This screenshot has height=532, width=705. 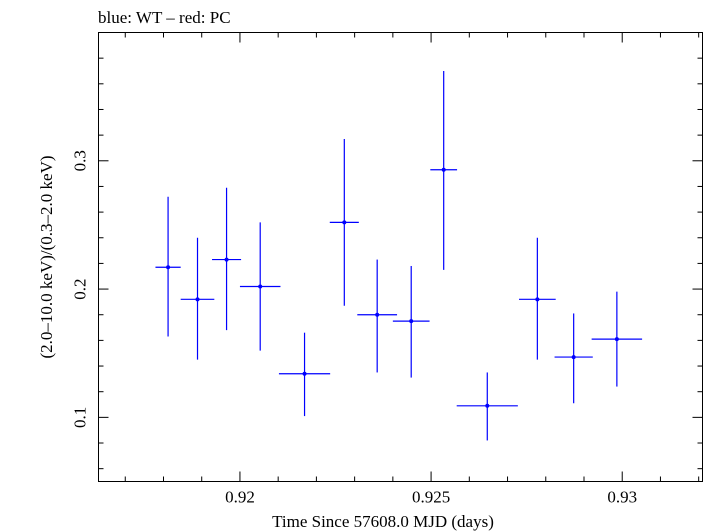 What do you see at coordinates (383, 521) in the screenshot?
I see `x-axis-title: Time Since 57608.0 MJD (days)` at bounding box center [383, 521].